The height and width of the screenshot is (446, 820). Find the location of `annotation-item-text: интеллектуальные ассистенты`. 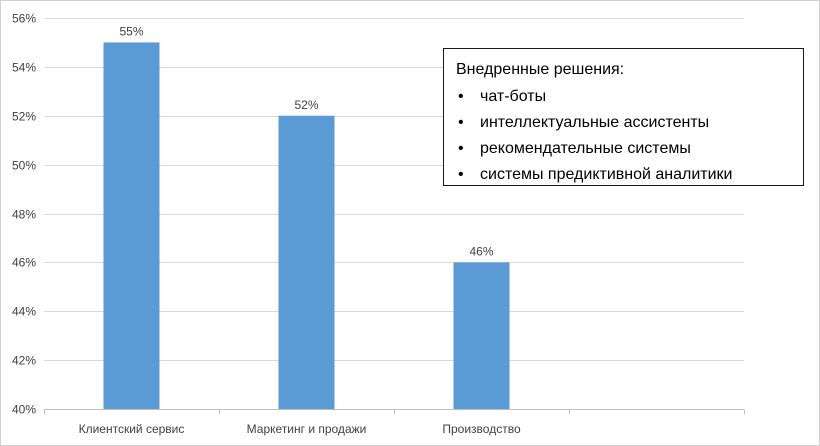

annotation-item-text: интеллектуальные ассистенты is located at coordinates (595, 122).